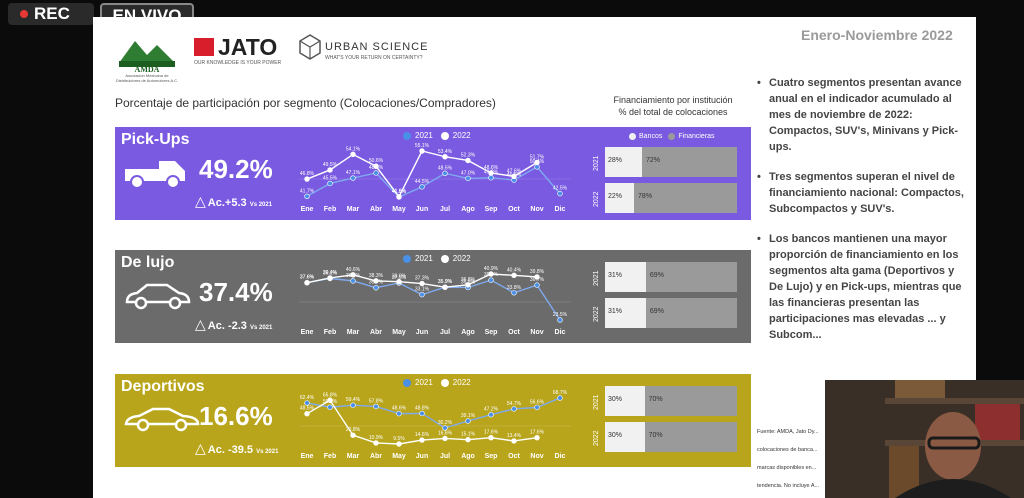  What do you see at coordinates (514, 332) in the screenshot?
I see `month-tick-label: Oct` at bounding box center [514, 332].